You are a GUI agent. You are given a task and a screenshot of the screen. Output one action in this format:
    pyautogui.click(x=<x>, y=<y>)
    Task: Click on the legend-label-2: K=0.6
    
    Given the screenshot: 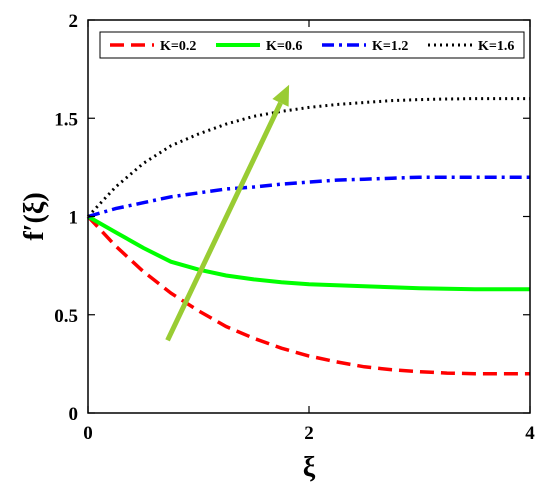 What is the action you would take?
    pyautogui.click(x=284, y=46)
    